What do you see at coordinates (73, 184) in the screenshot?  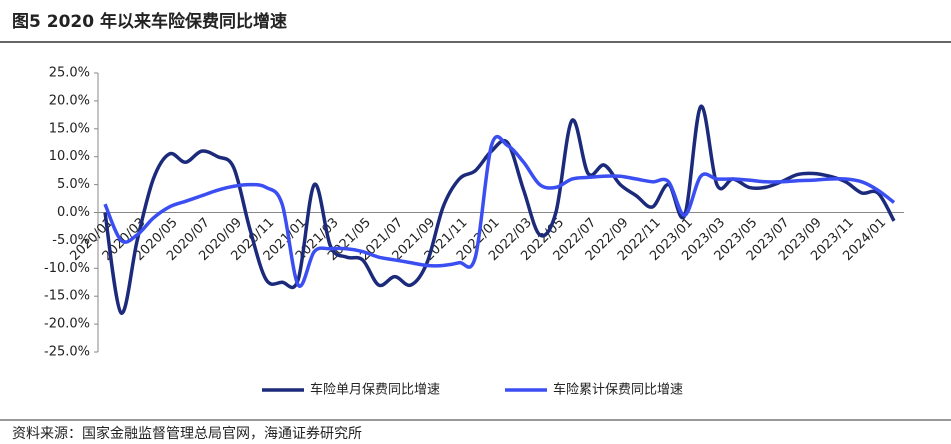 I see `y-tick-label: 5.0%` at bounding box center [73, 184].